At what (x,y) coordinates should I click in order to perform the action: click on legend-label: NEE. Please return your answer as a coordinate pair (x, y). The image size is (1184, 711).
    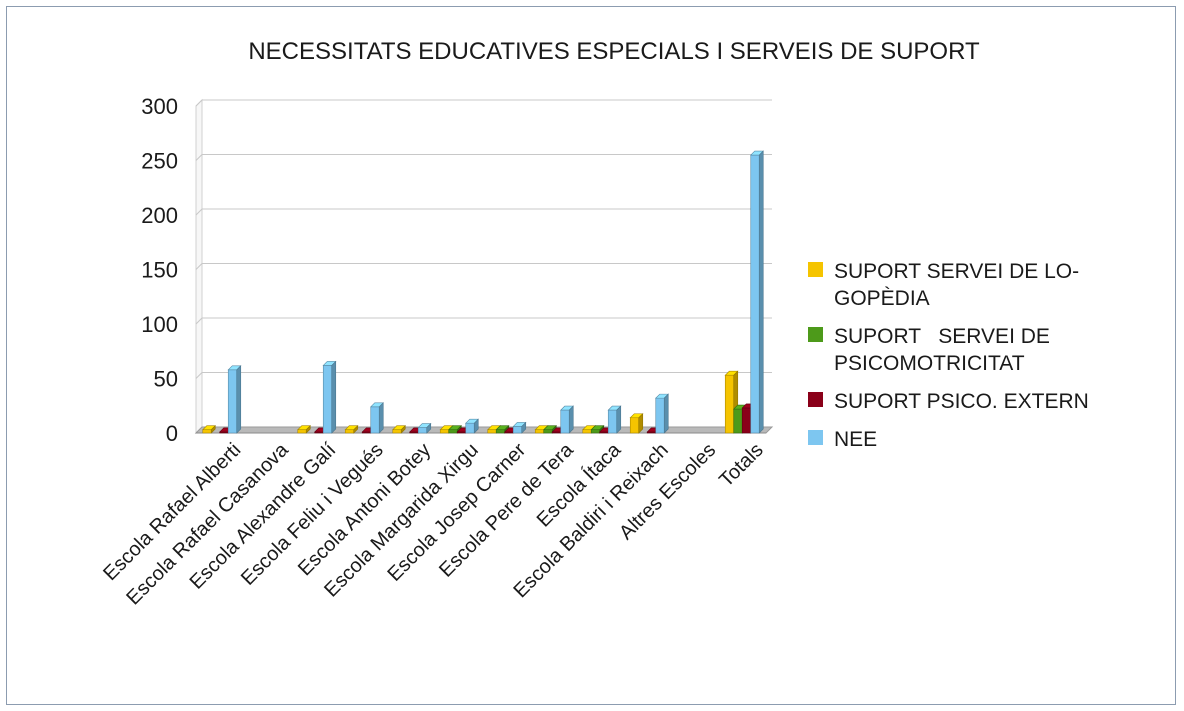
    Looking at the image, I should click on (856, 439).